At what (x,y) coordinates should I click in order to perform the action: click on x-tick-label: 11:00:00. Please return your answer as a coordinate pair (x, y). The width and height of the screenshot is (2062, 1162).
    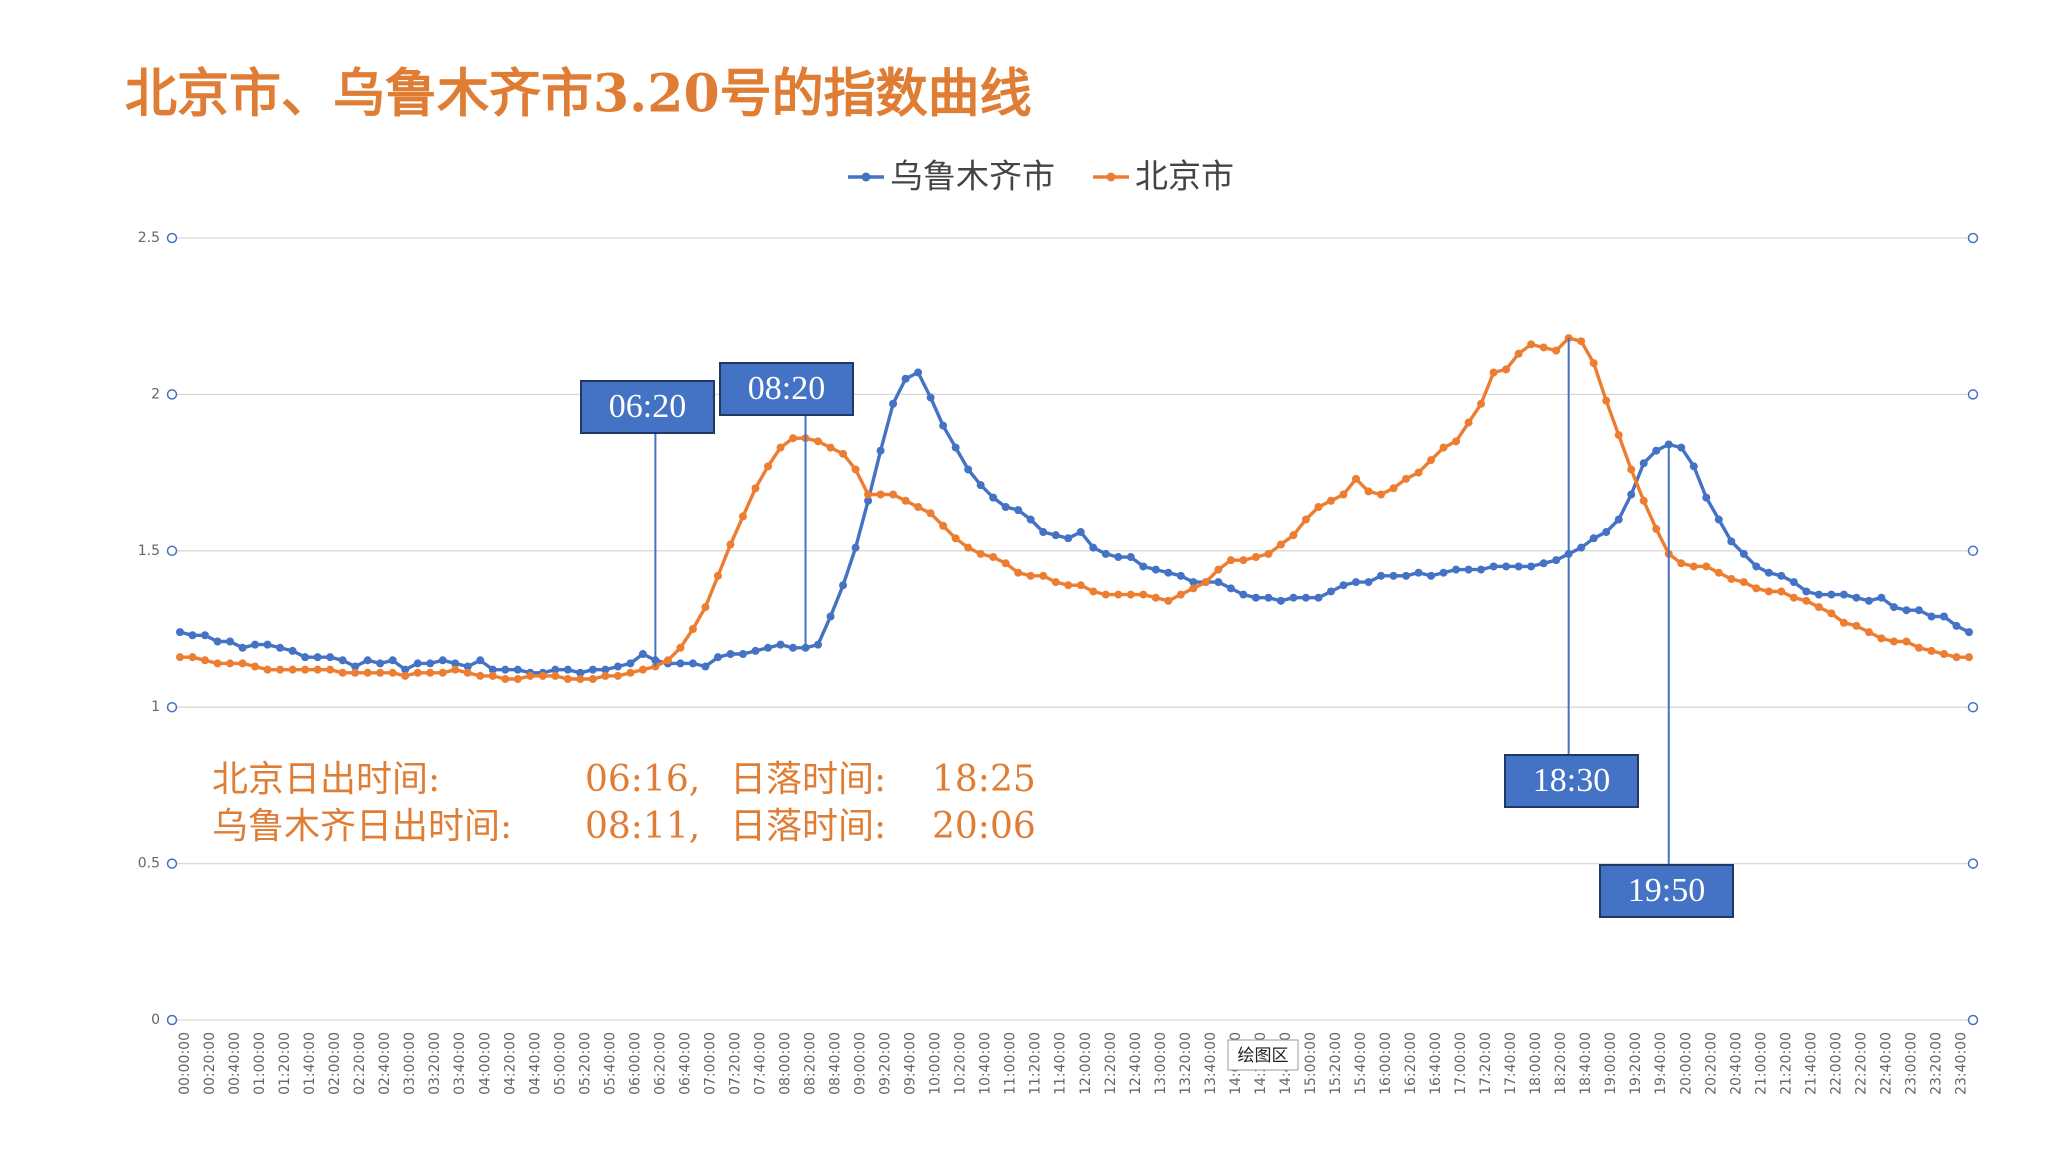
    Looking at the image, I should click on (1011, 1063).